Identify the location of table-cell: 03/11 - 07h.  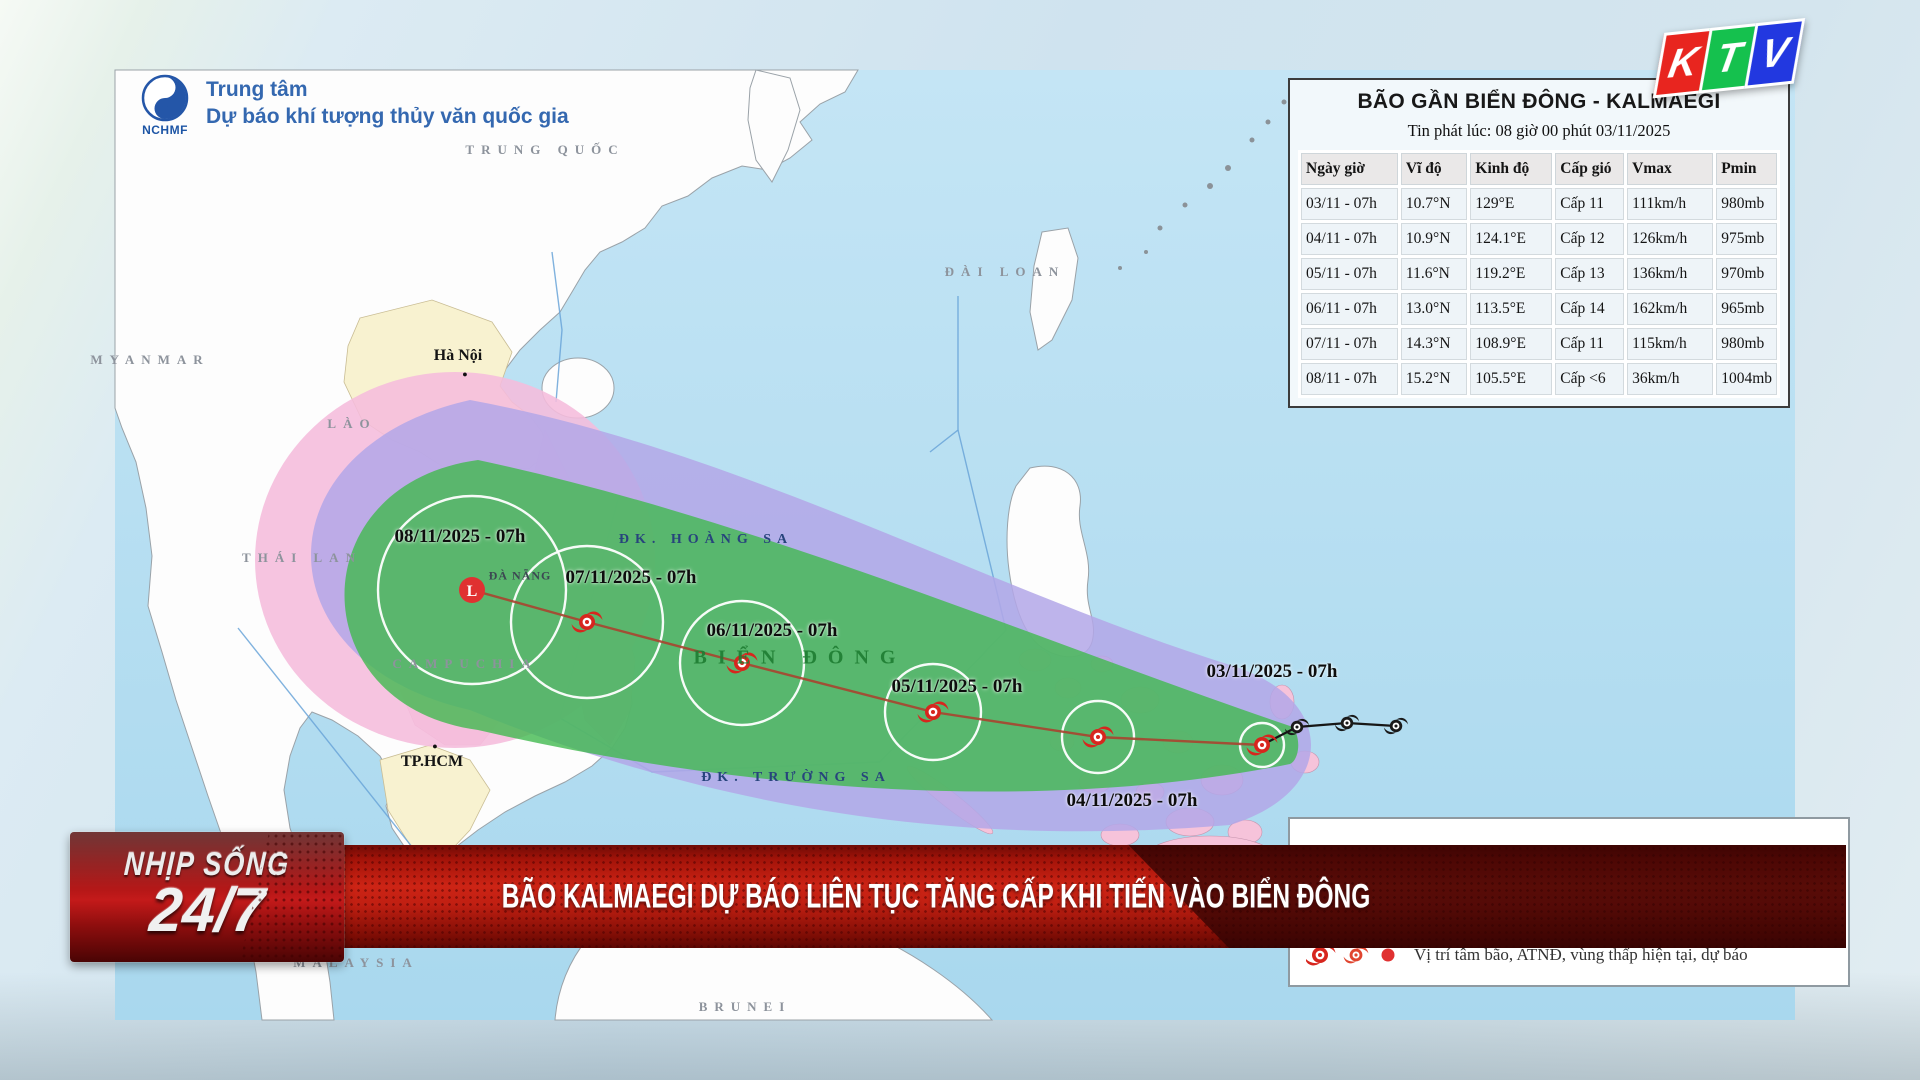
(1349, 204).